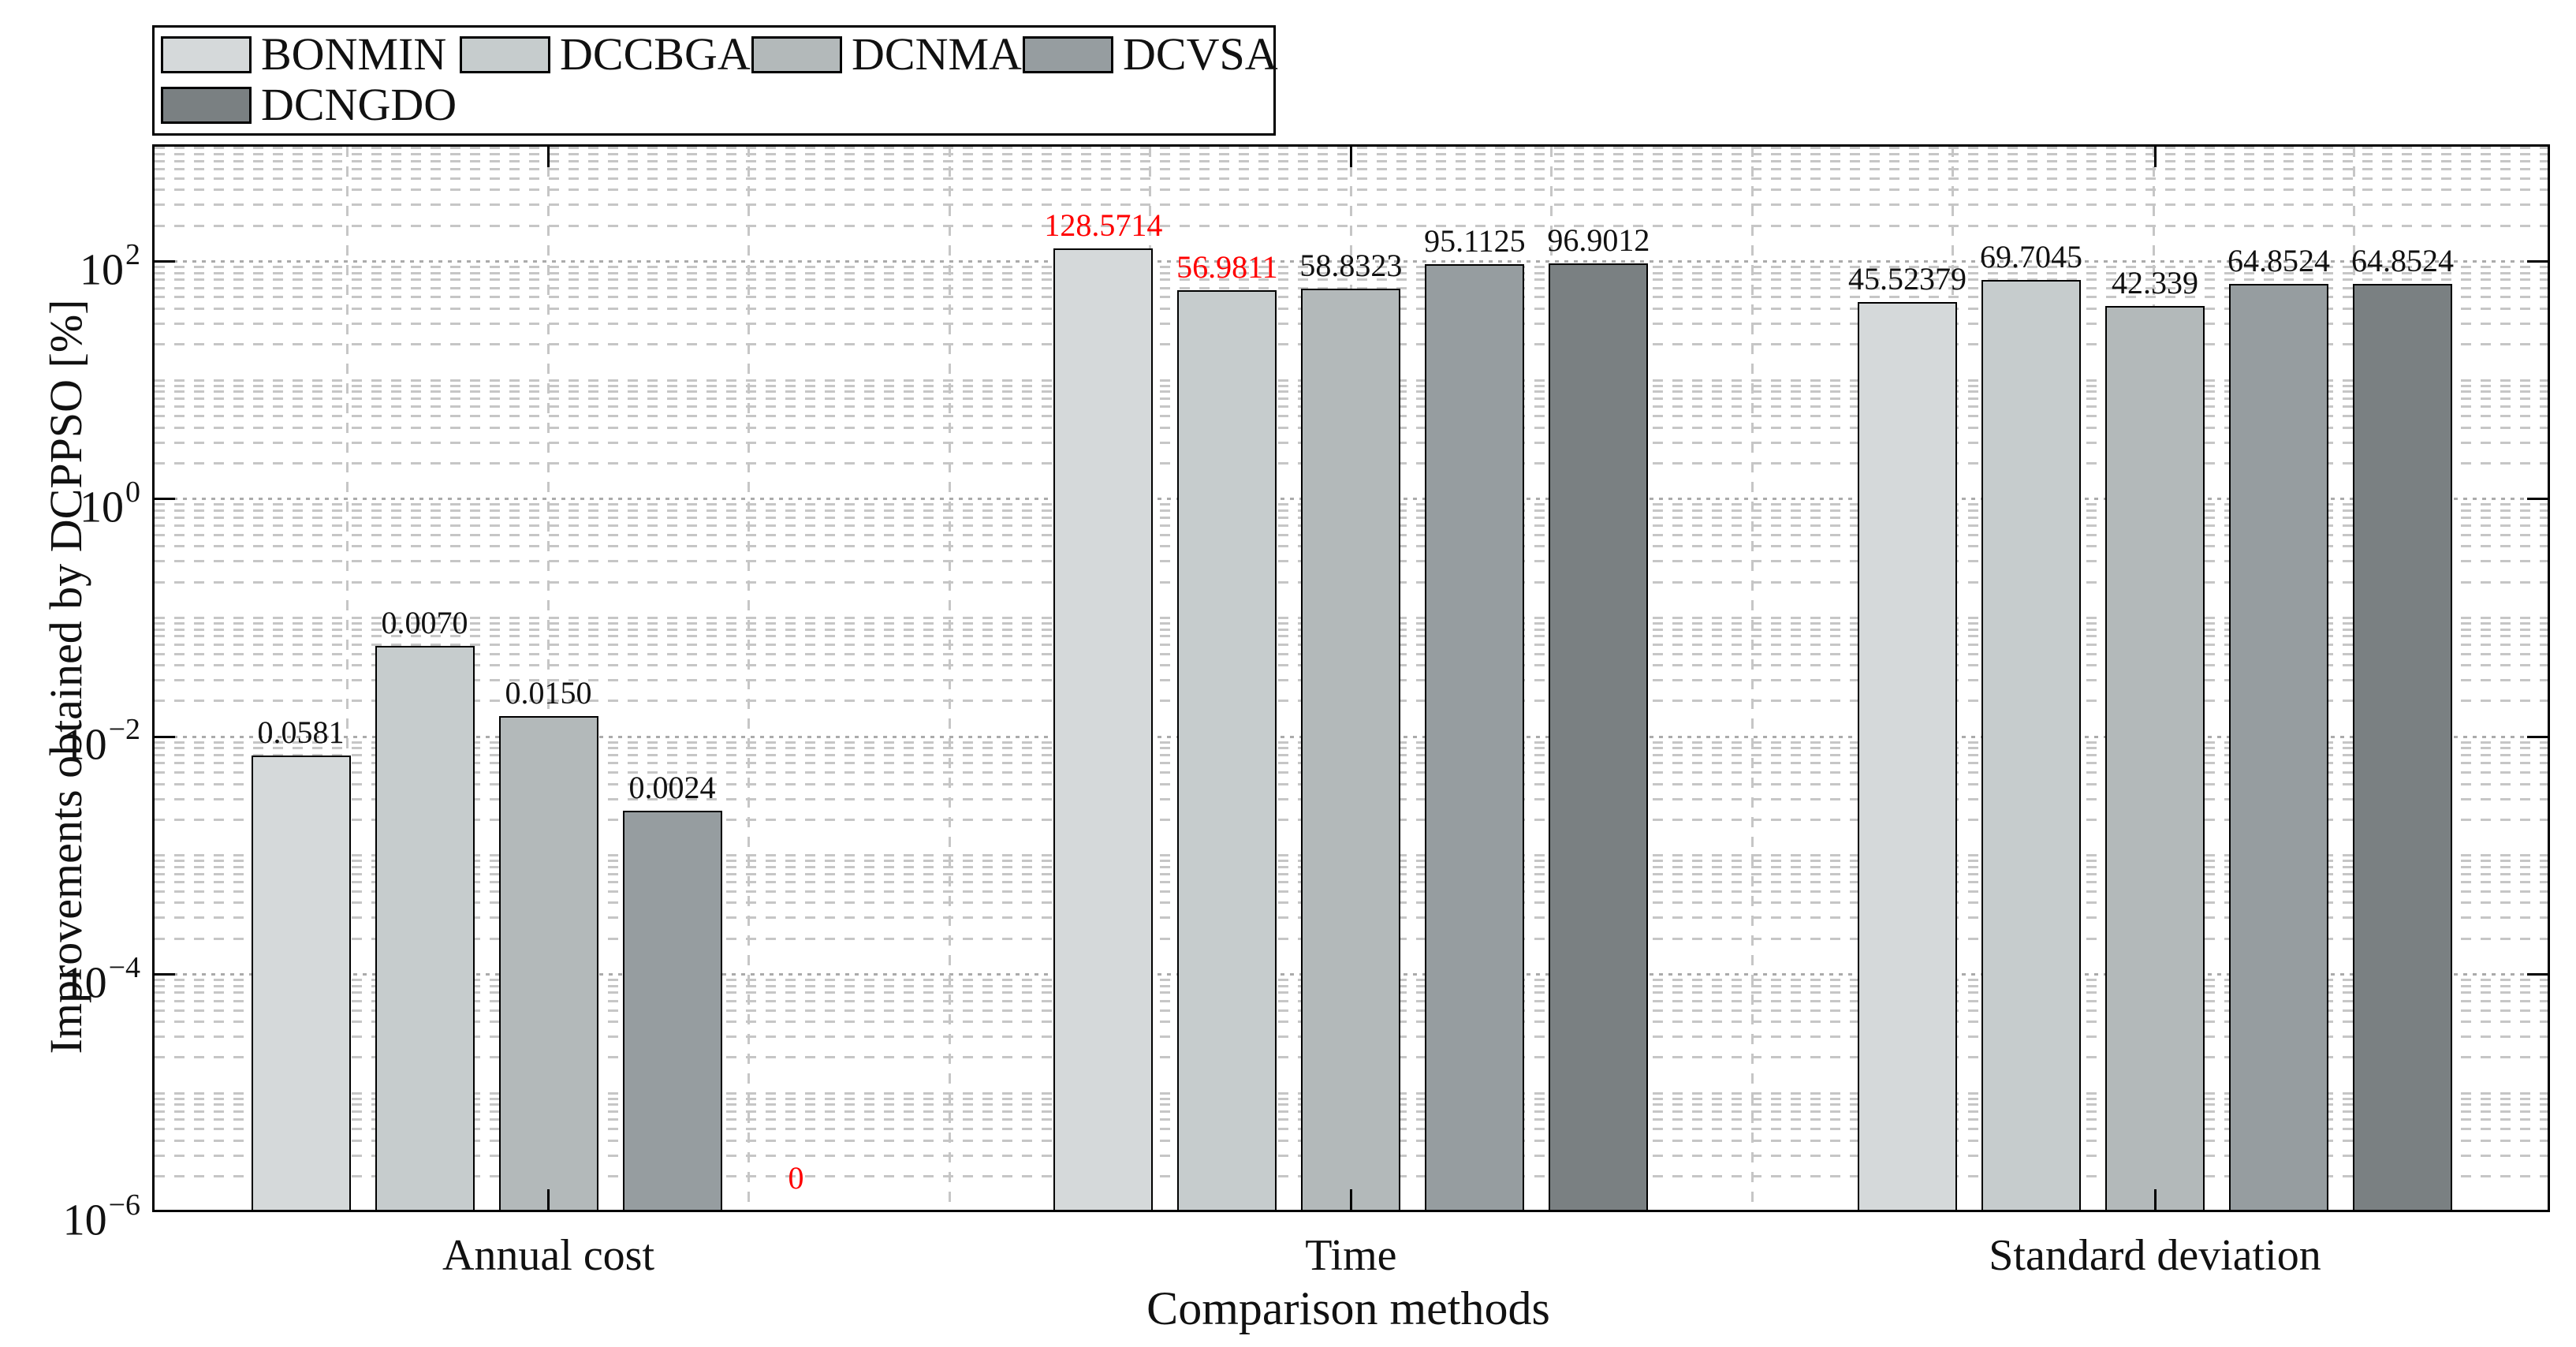  Describe the element at coordinates (1475, 241) in the screenshot. I see `bar-value-label: 95.1125` at that location.